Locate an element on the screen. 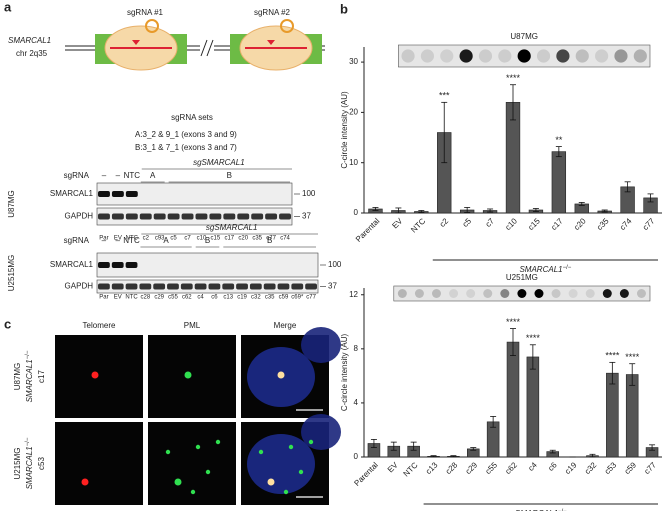 Image resolution: width=667 pixels, height=511 pixels. group-label: SMARCAL1−/− is located at coordinates (541, 510).